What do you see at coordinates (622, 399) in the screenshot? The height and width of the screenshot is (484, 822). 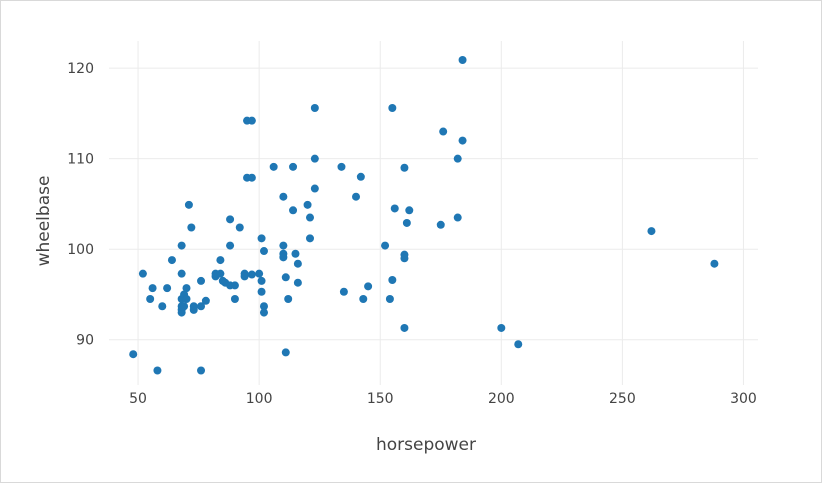 I see `x-tick-label: 250` at bounding box center [622, 399].